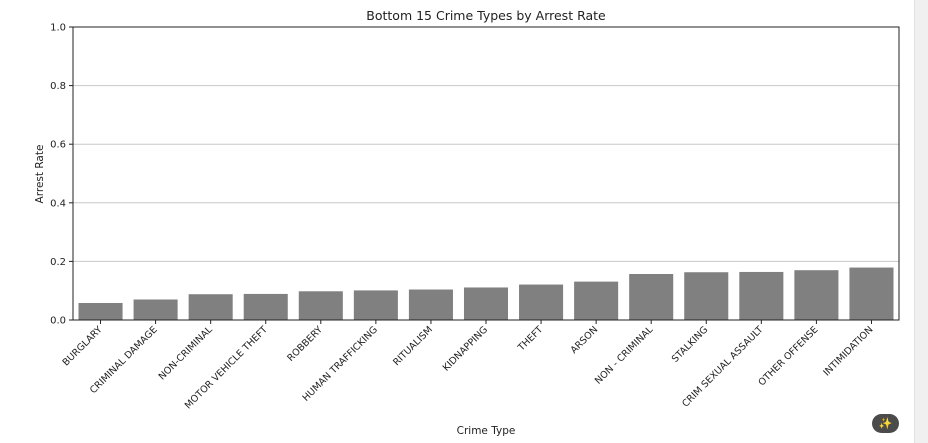 This screenshot has height=443, width=928. What do you see at coordinates (413, 346) in the screenshot?
I see `x-tick-label: RITUALISM` at bounding box center [413, 346].